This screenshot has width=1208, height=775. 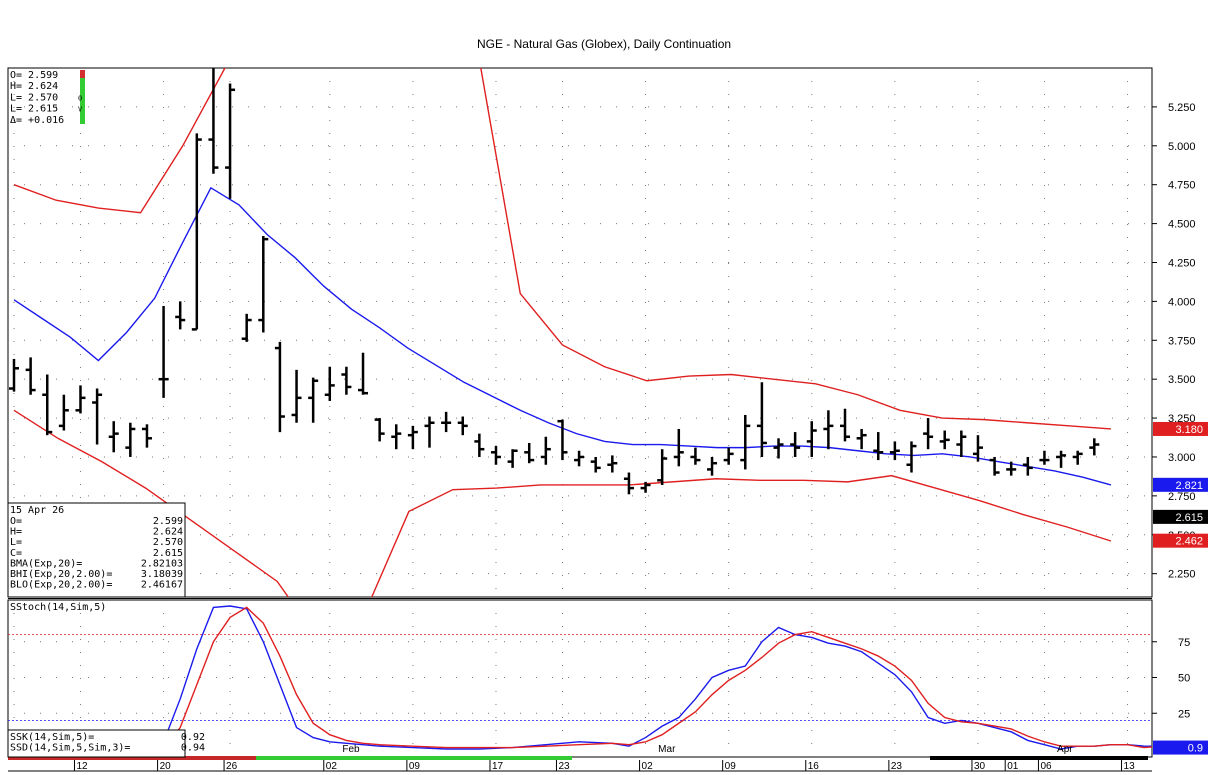 I want to click on stoch-axis-label: 25, so click(x=1184, y=714).